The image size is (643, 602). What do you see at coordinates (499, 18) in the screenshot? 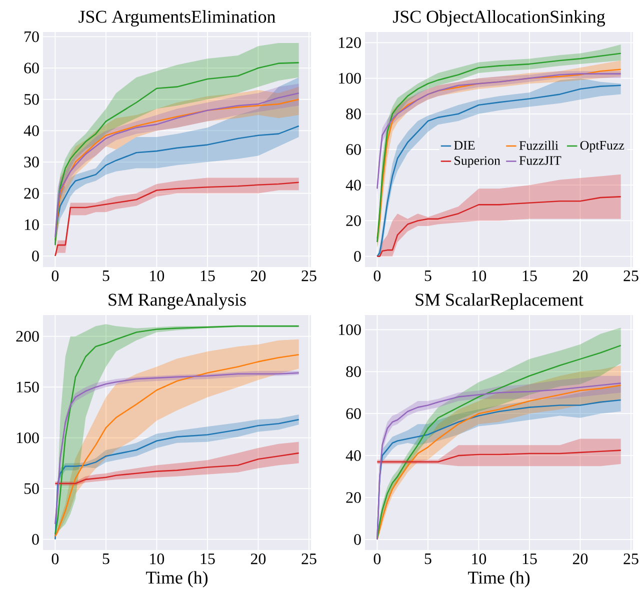
I see `chart-title: JSC ObjectAllocationSinking` at bounding box center [499, 18].